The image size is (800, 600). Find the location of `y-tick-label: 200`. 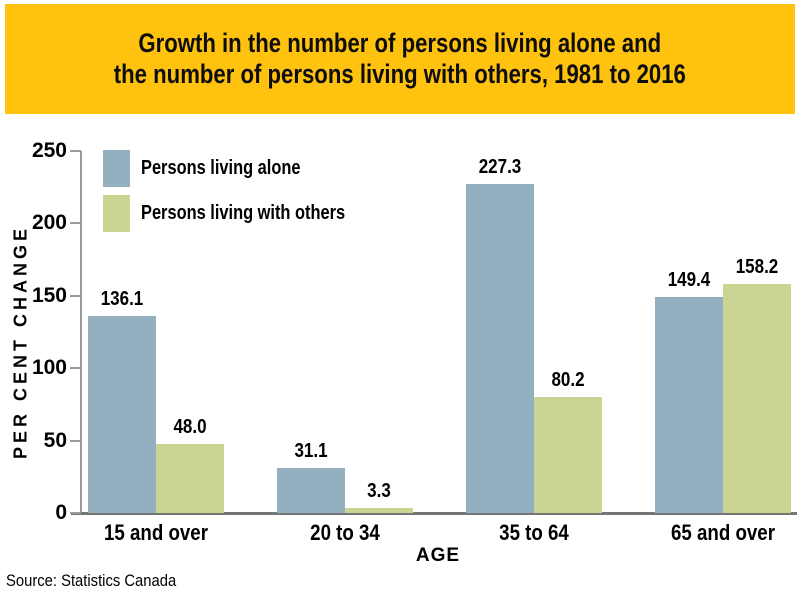

y-tick-label: 200 is located at coordinates (49, 223).